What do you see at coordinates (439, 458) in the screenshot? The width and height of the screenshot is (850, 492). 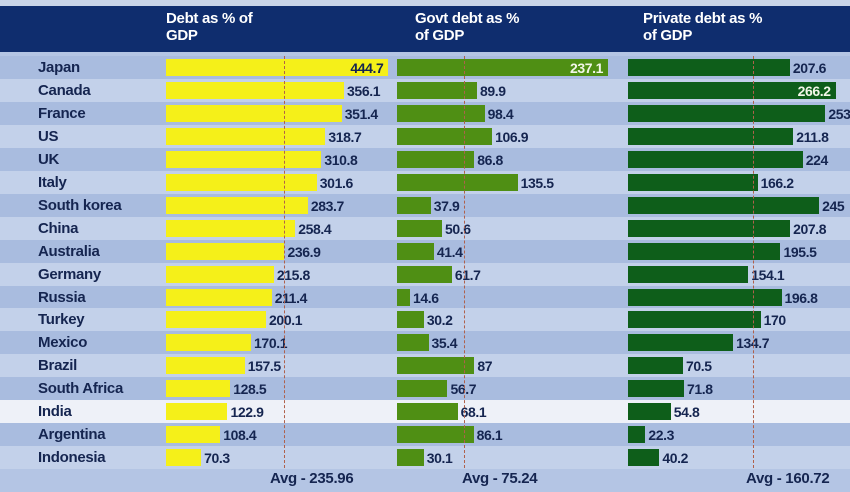 I see `value-label: 30.1` at bounding box center [439, 458].